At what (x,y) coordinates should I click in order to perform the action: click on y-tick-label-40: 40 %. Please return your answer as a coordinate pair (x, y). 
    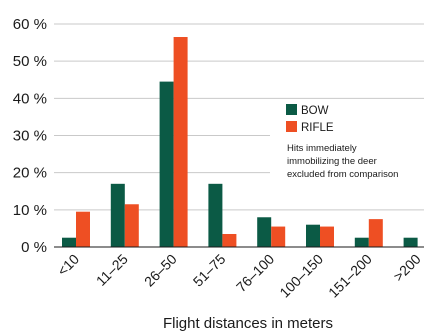
    Looking at the image, I should click on (30, 98).